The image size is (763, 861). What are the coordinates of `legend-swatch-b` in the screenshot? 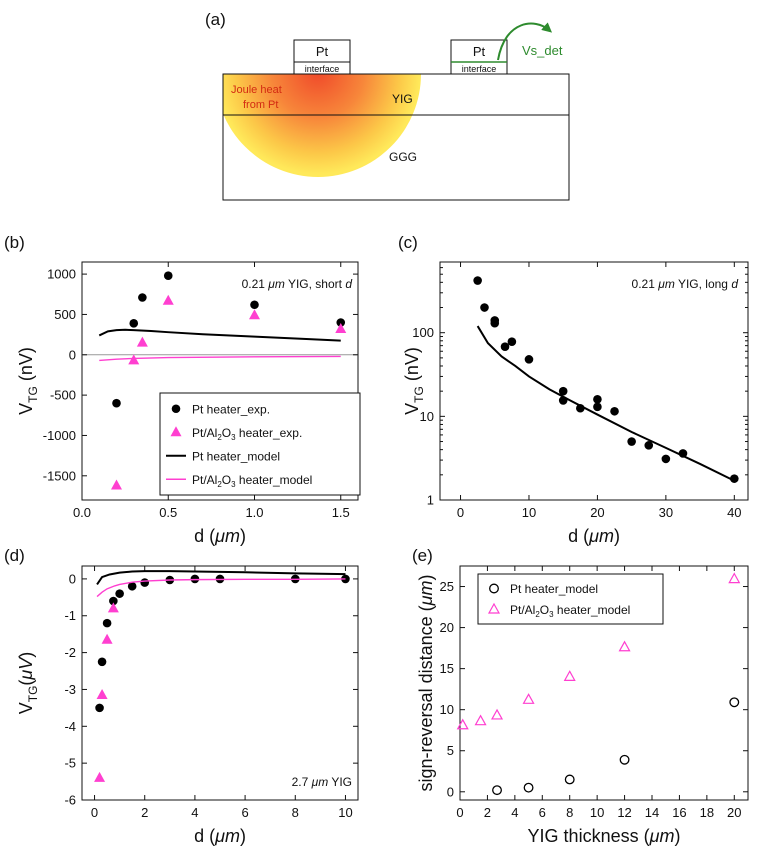 It's located at (176, 409).